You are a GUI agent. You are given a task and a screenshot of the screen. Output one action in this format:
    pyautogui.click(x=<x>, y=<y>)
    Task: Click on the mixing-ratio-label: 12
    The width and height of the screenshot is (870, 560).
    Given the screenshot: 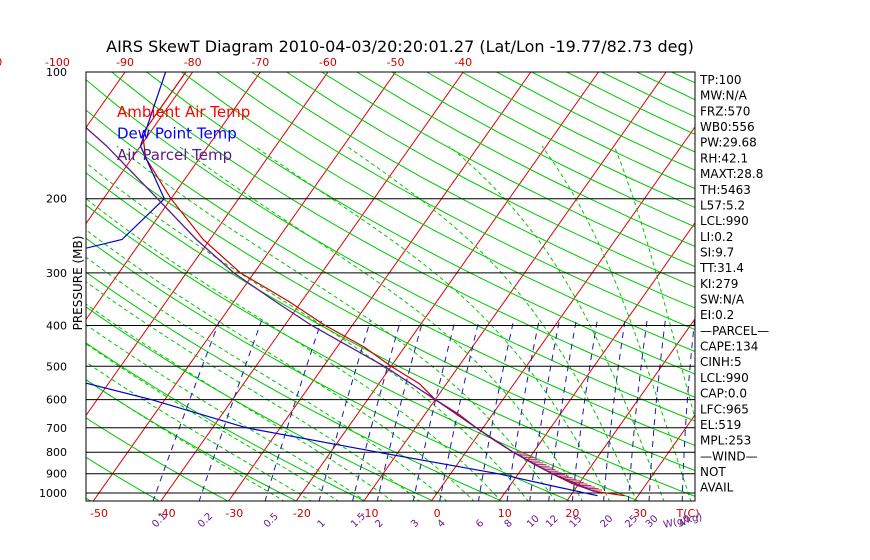 What is the action you would take?
    pyautogui.click(x=552, y=521)
    